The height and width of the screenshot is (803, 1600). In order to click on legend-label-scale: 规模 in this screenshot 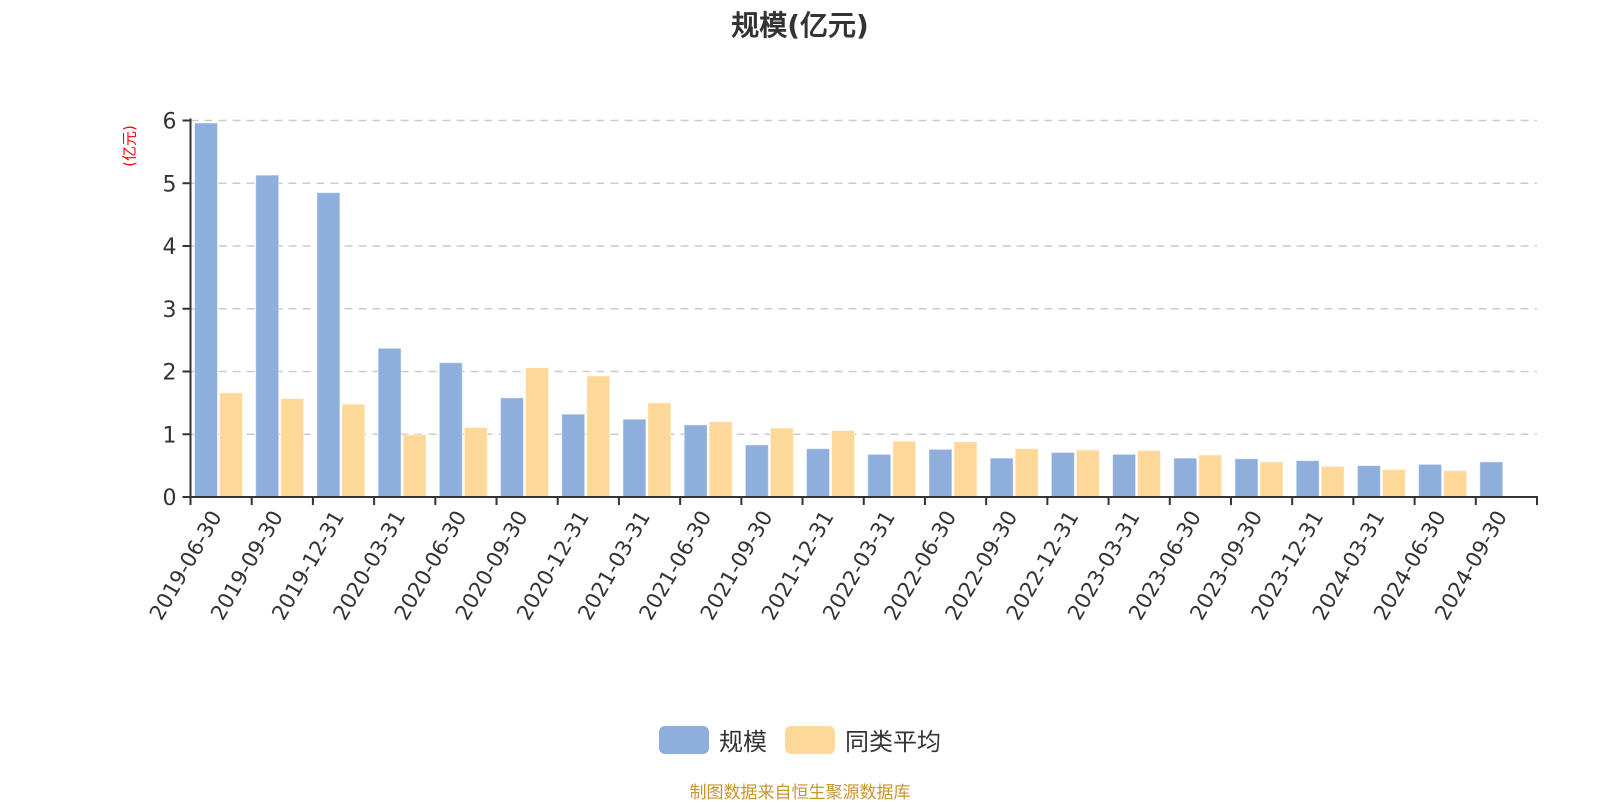, I will do `click(743, 742)`.